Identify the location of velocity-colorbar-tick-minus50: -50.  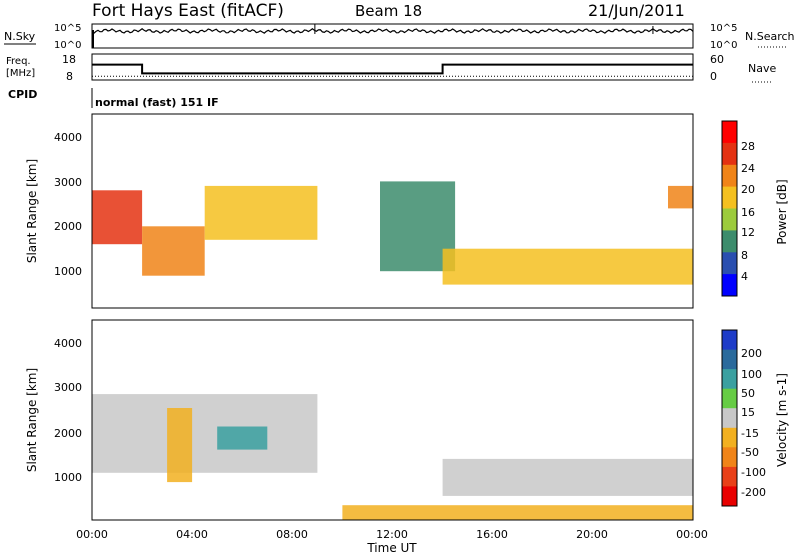
(750, 452).